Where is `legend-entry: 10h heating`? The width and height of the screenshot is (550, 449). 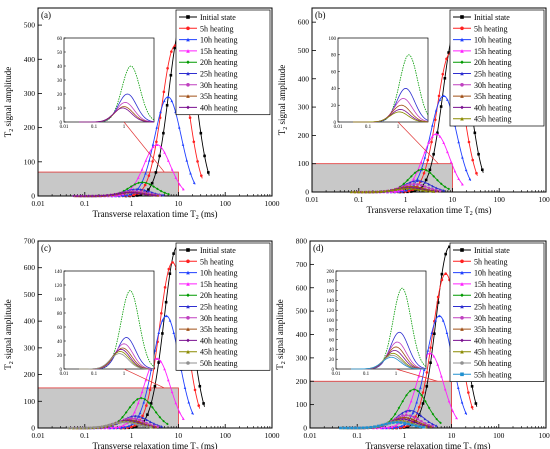
legend-entry: 10h heating is located at coordinates (219, 40).